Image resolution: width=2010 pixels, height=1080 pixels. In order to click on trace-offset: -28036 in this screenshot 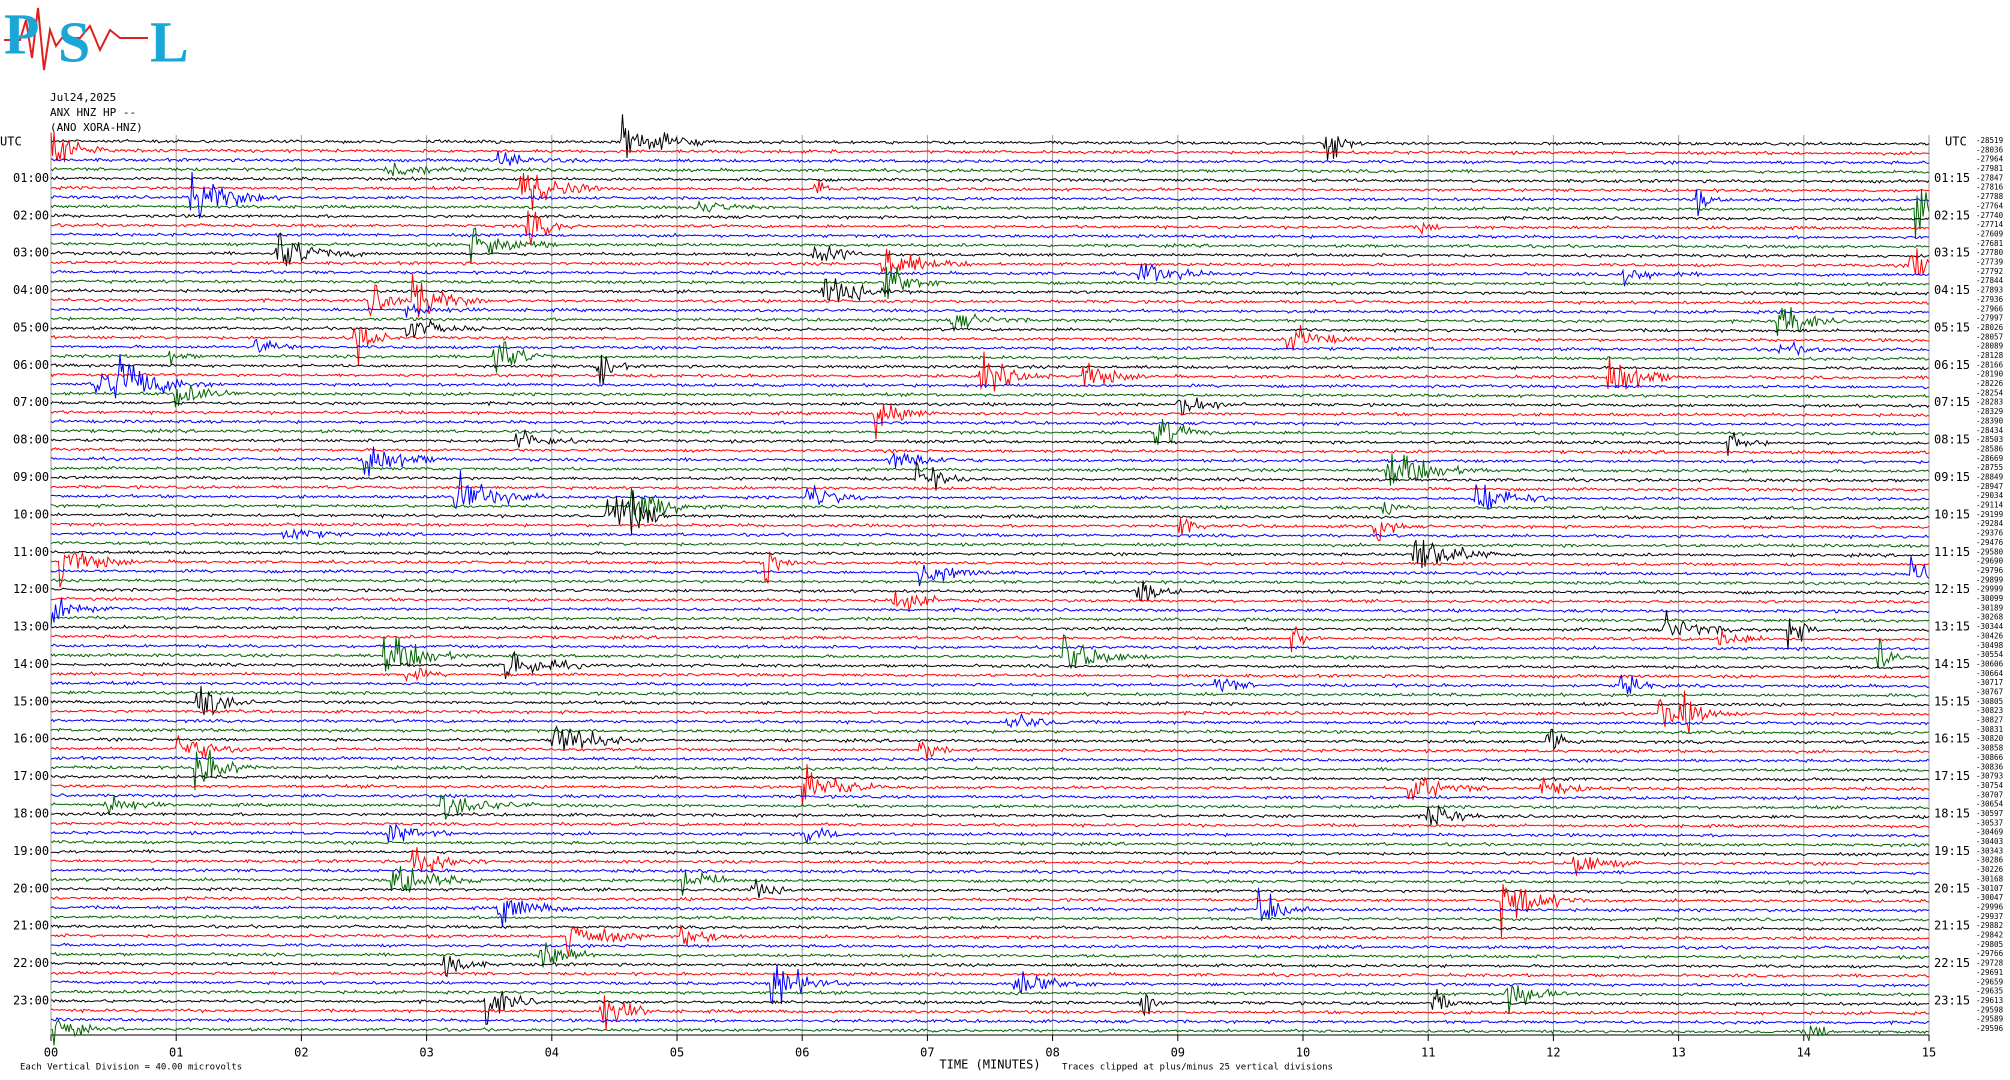, I will do `click(1990, 149)`.